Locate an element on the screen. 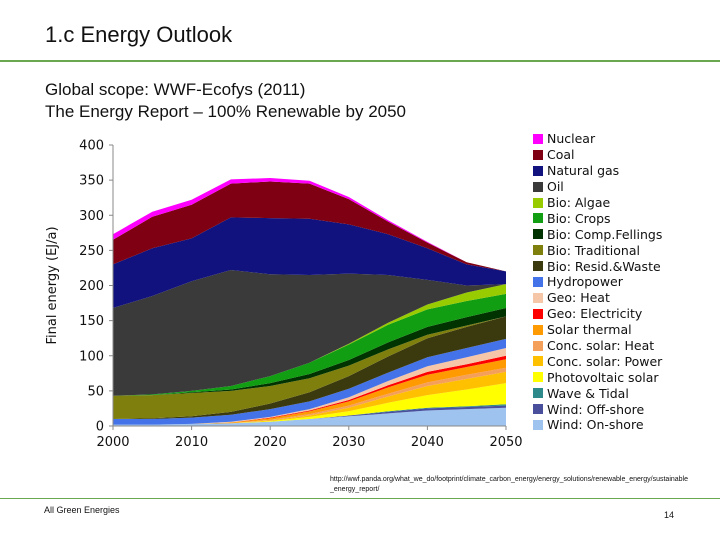  legend-item: Bio: Traditional is located at coordinates (597, 250).